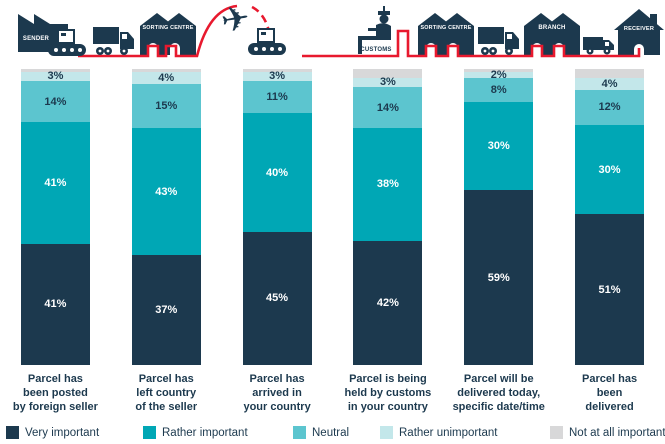 This screenshot has width=665, height=444. I want to click on bar-segment: 37%, so click(166, 310).